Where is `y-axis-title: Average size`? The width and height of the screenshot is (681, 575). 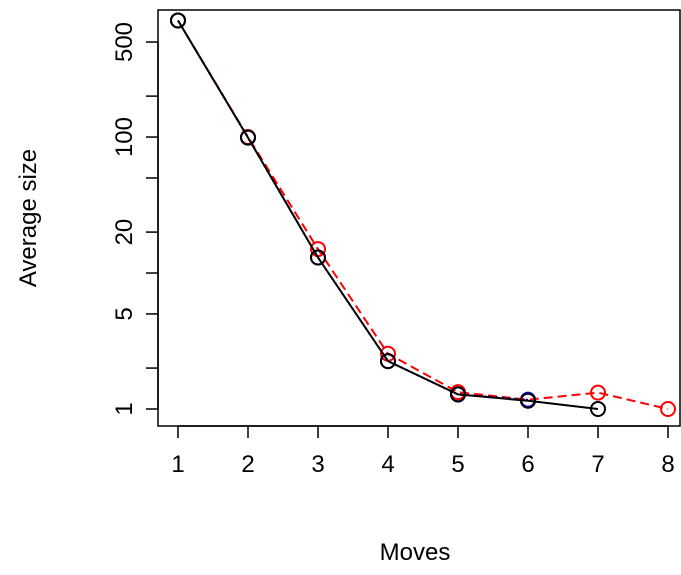
y-axis-title: Average size is located at coordinates (28, 218).